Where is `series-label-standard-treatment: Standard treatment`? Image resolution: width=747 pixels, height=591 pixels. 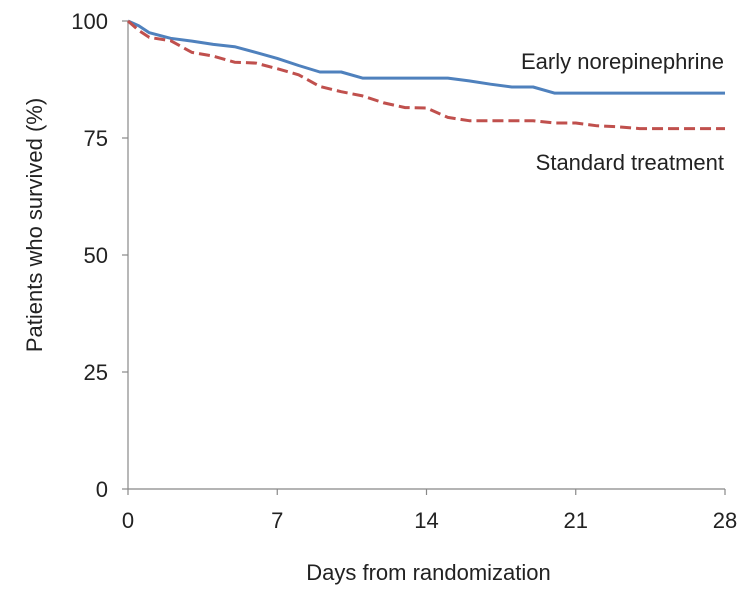
series-label-standard-treatment: Standard treatment is located at coordinates (630, 162).